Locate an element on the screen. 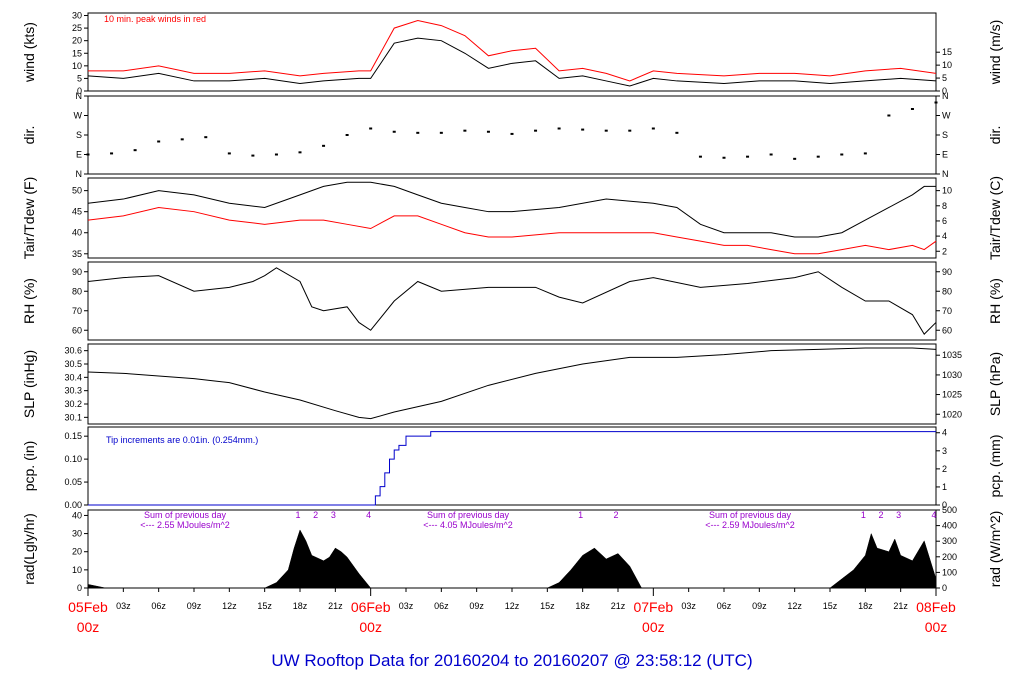 The width and height of the screenshot is (1024, 700). slp-left-tick-label: 30.4 is located at coordinates (73, 377).